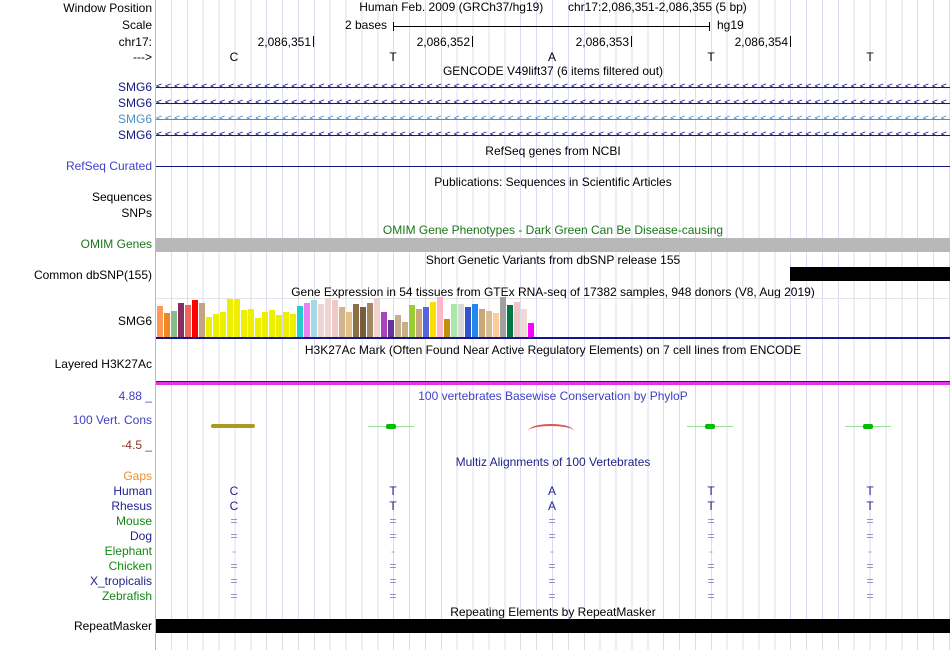 This screenshot has width=950, height=650. Describe the element at coordinates (134, 321) in the screenshot. I see `gtex-gene-label: SMG6` at that location.